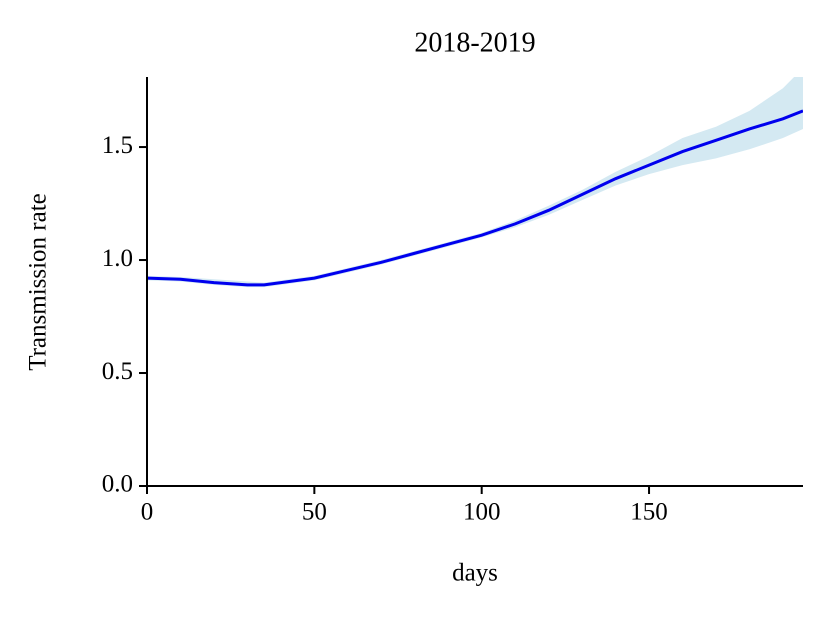 This screenshot has width=829, height=618. I want to click on x-tick-label: 50, so click(314, 512).